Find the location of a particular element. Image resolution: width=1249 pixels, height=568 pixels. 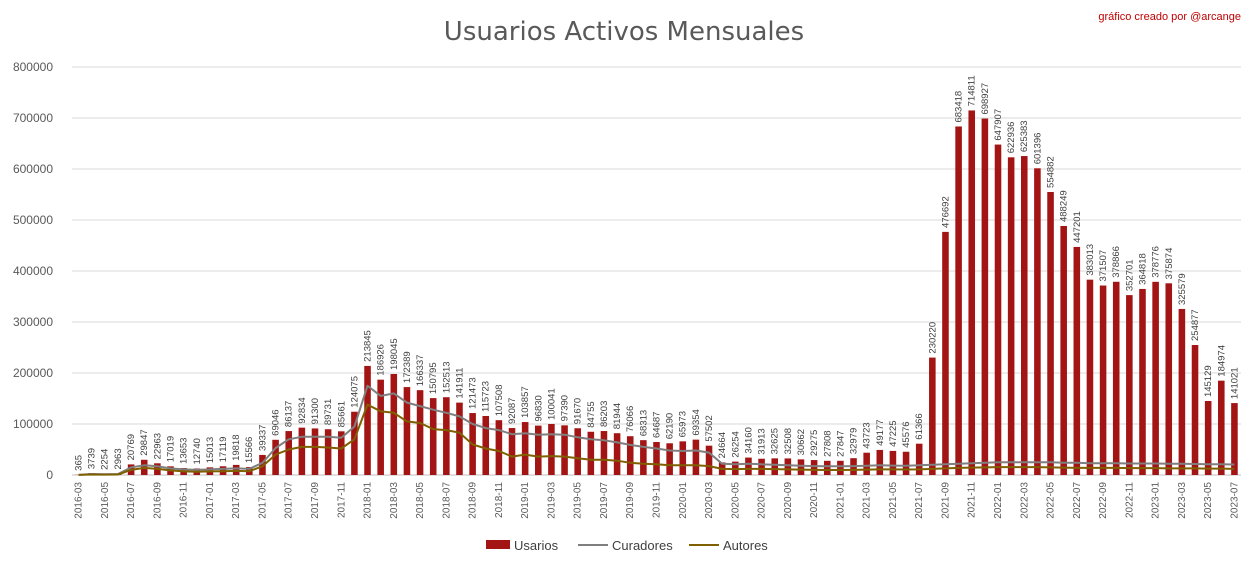

data-label: 625383 is located at coordinates (1024, 136).